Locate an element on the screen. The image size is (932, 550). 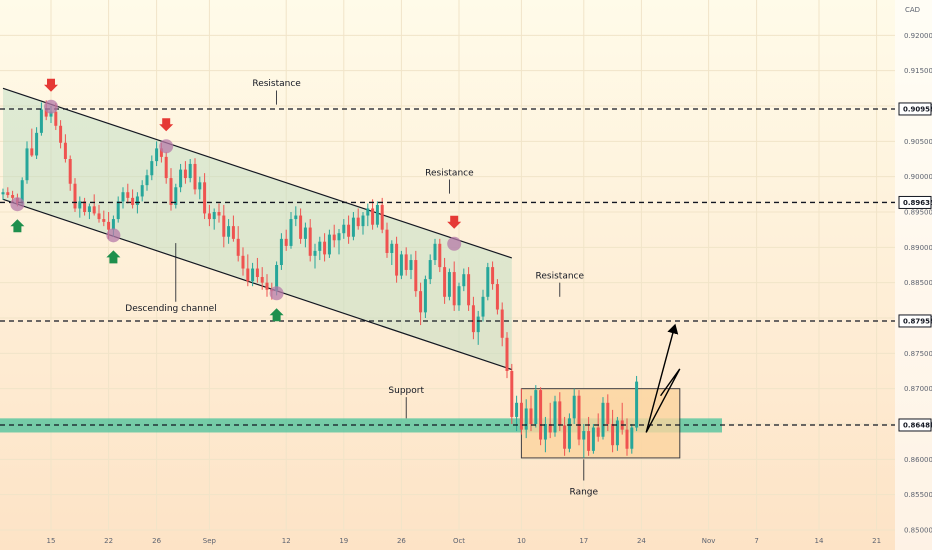
time-tick-label: 21 is located at coordinates (876, 541).